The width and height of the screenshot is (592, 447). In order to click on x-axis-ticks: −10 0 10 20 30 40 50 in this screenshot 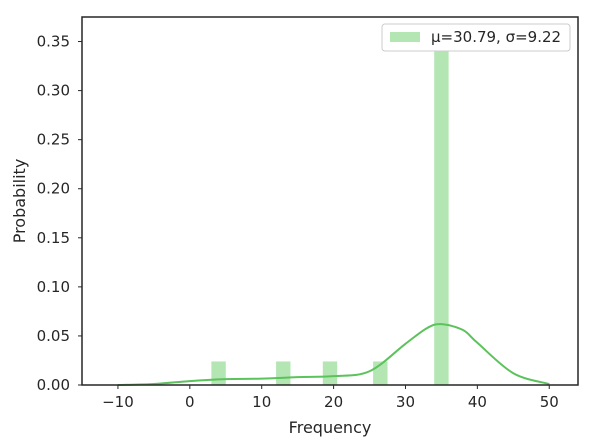, I will do `click(330, 398)`.